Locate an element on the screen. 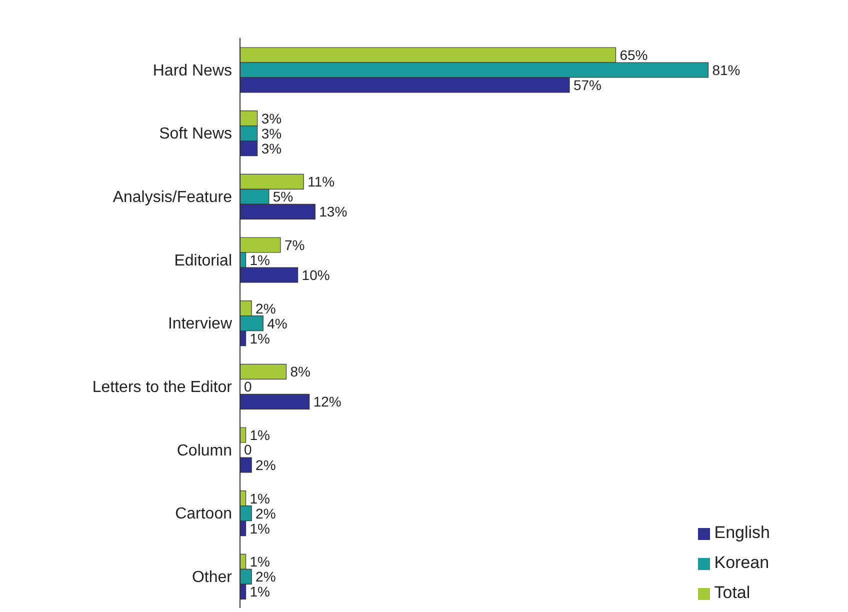  data-label: 12% is located at coordinates (327, 402).